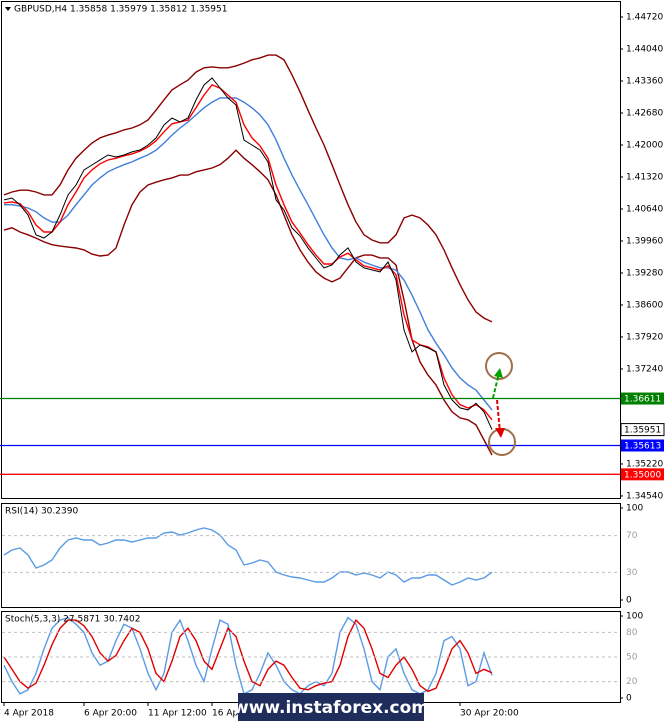 Image resolution: width=665 pixels, height=723 pixels. I want to click on x-tick-label: 11 Apr 12:00, so click(177, 714).